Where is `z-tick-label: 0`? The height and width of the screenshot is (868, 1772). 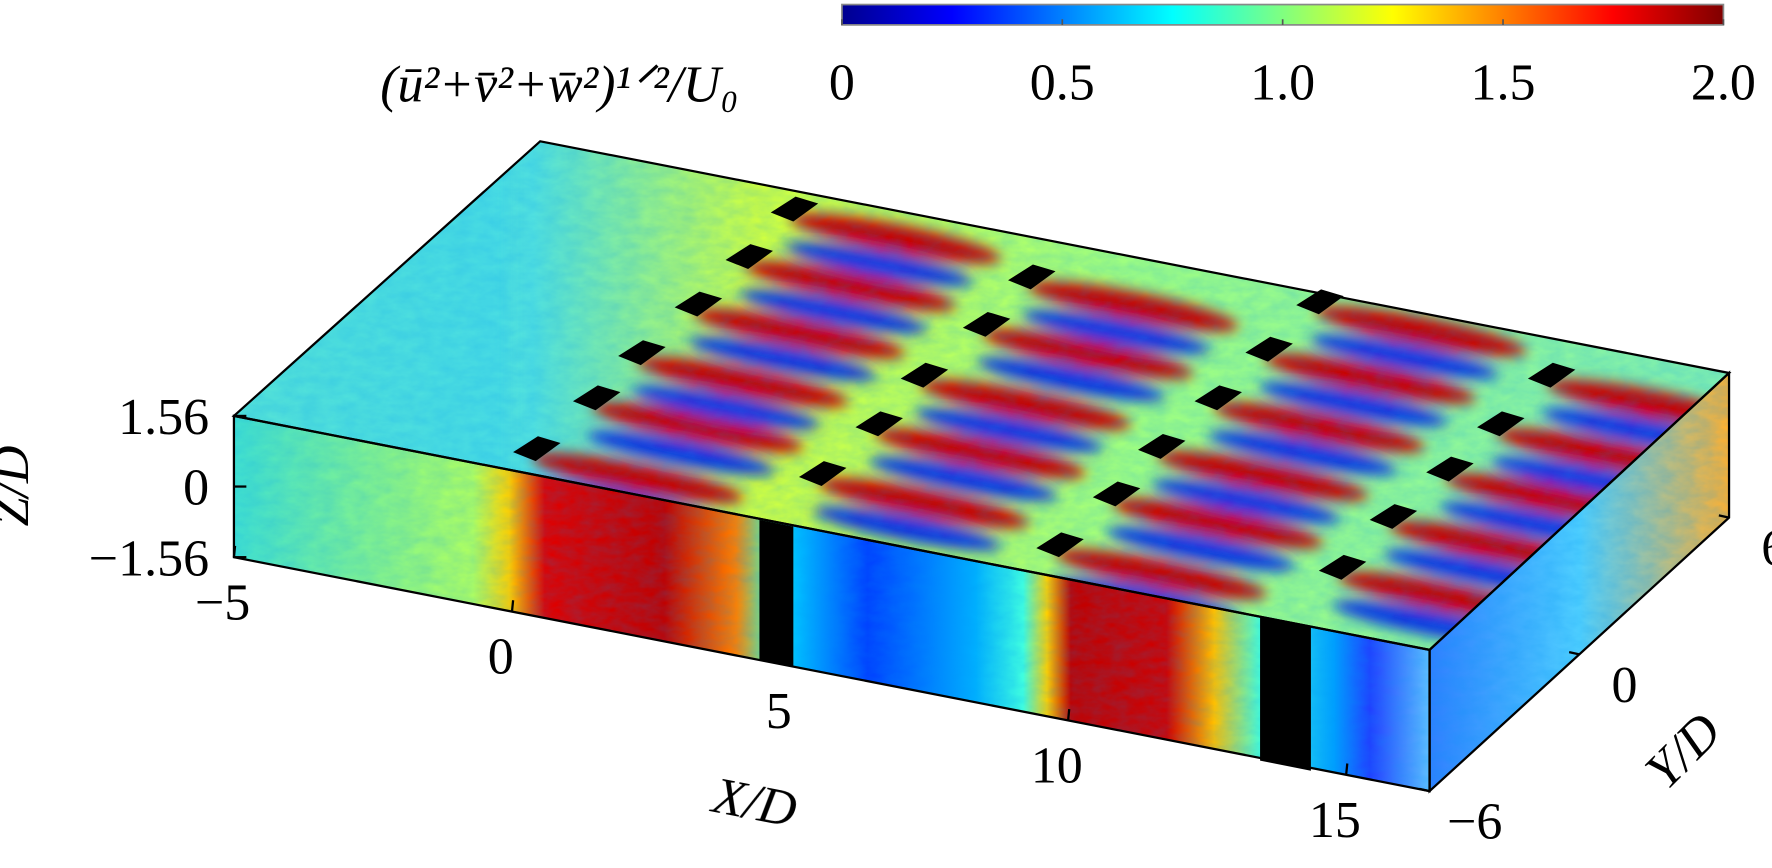 z-tick-label: 0 is located at coordinates (196, 488).